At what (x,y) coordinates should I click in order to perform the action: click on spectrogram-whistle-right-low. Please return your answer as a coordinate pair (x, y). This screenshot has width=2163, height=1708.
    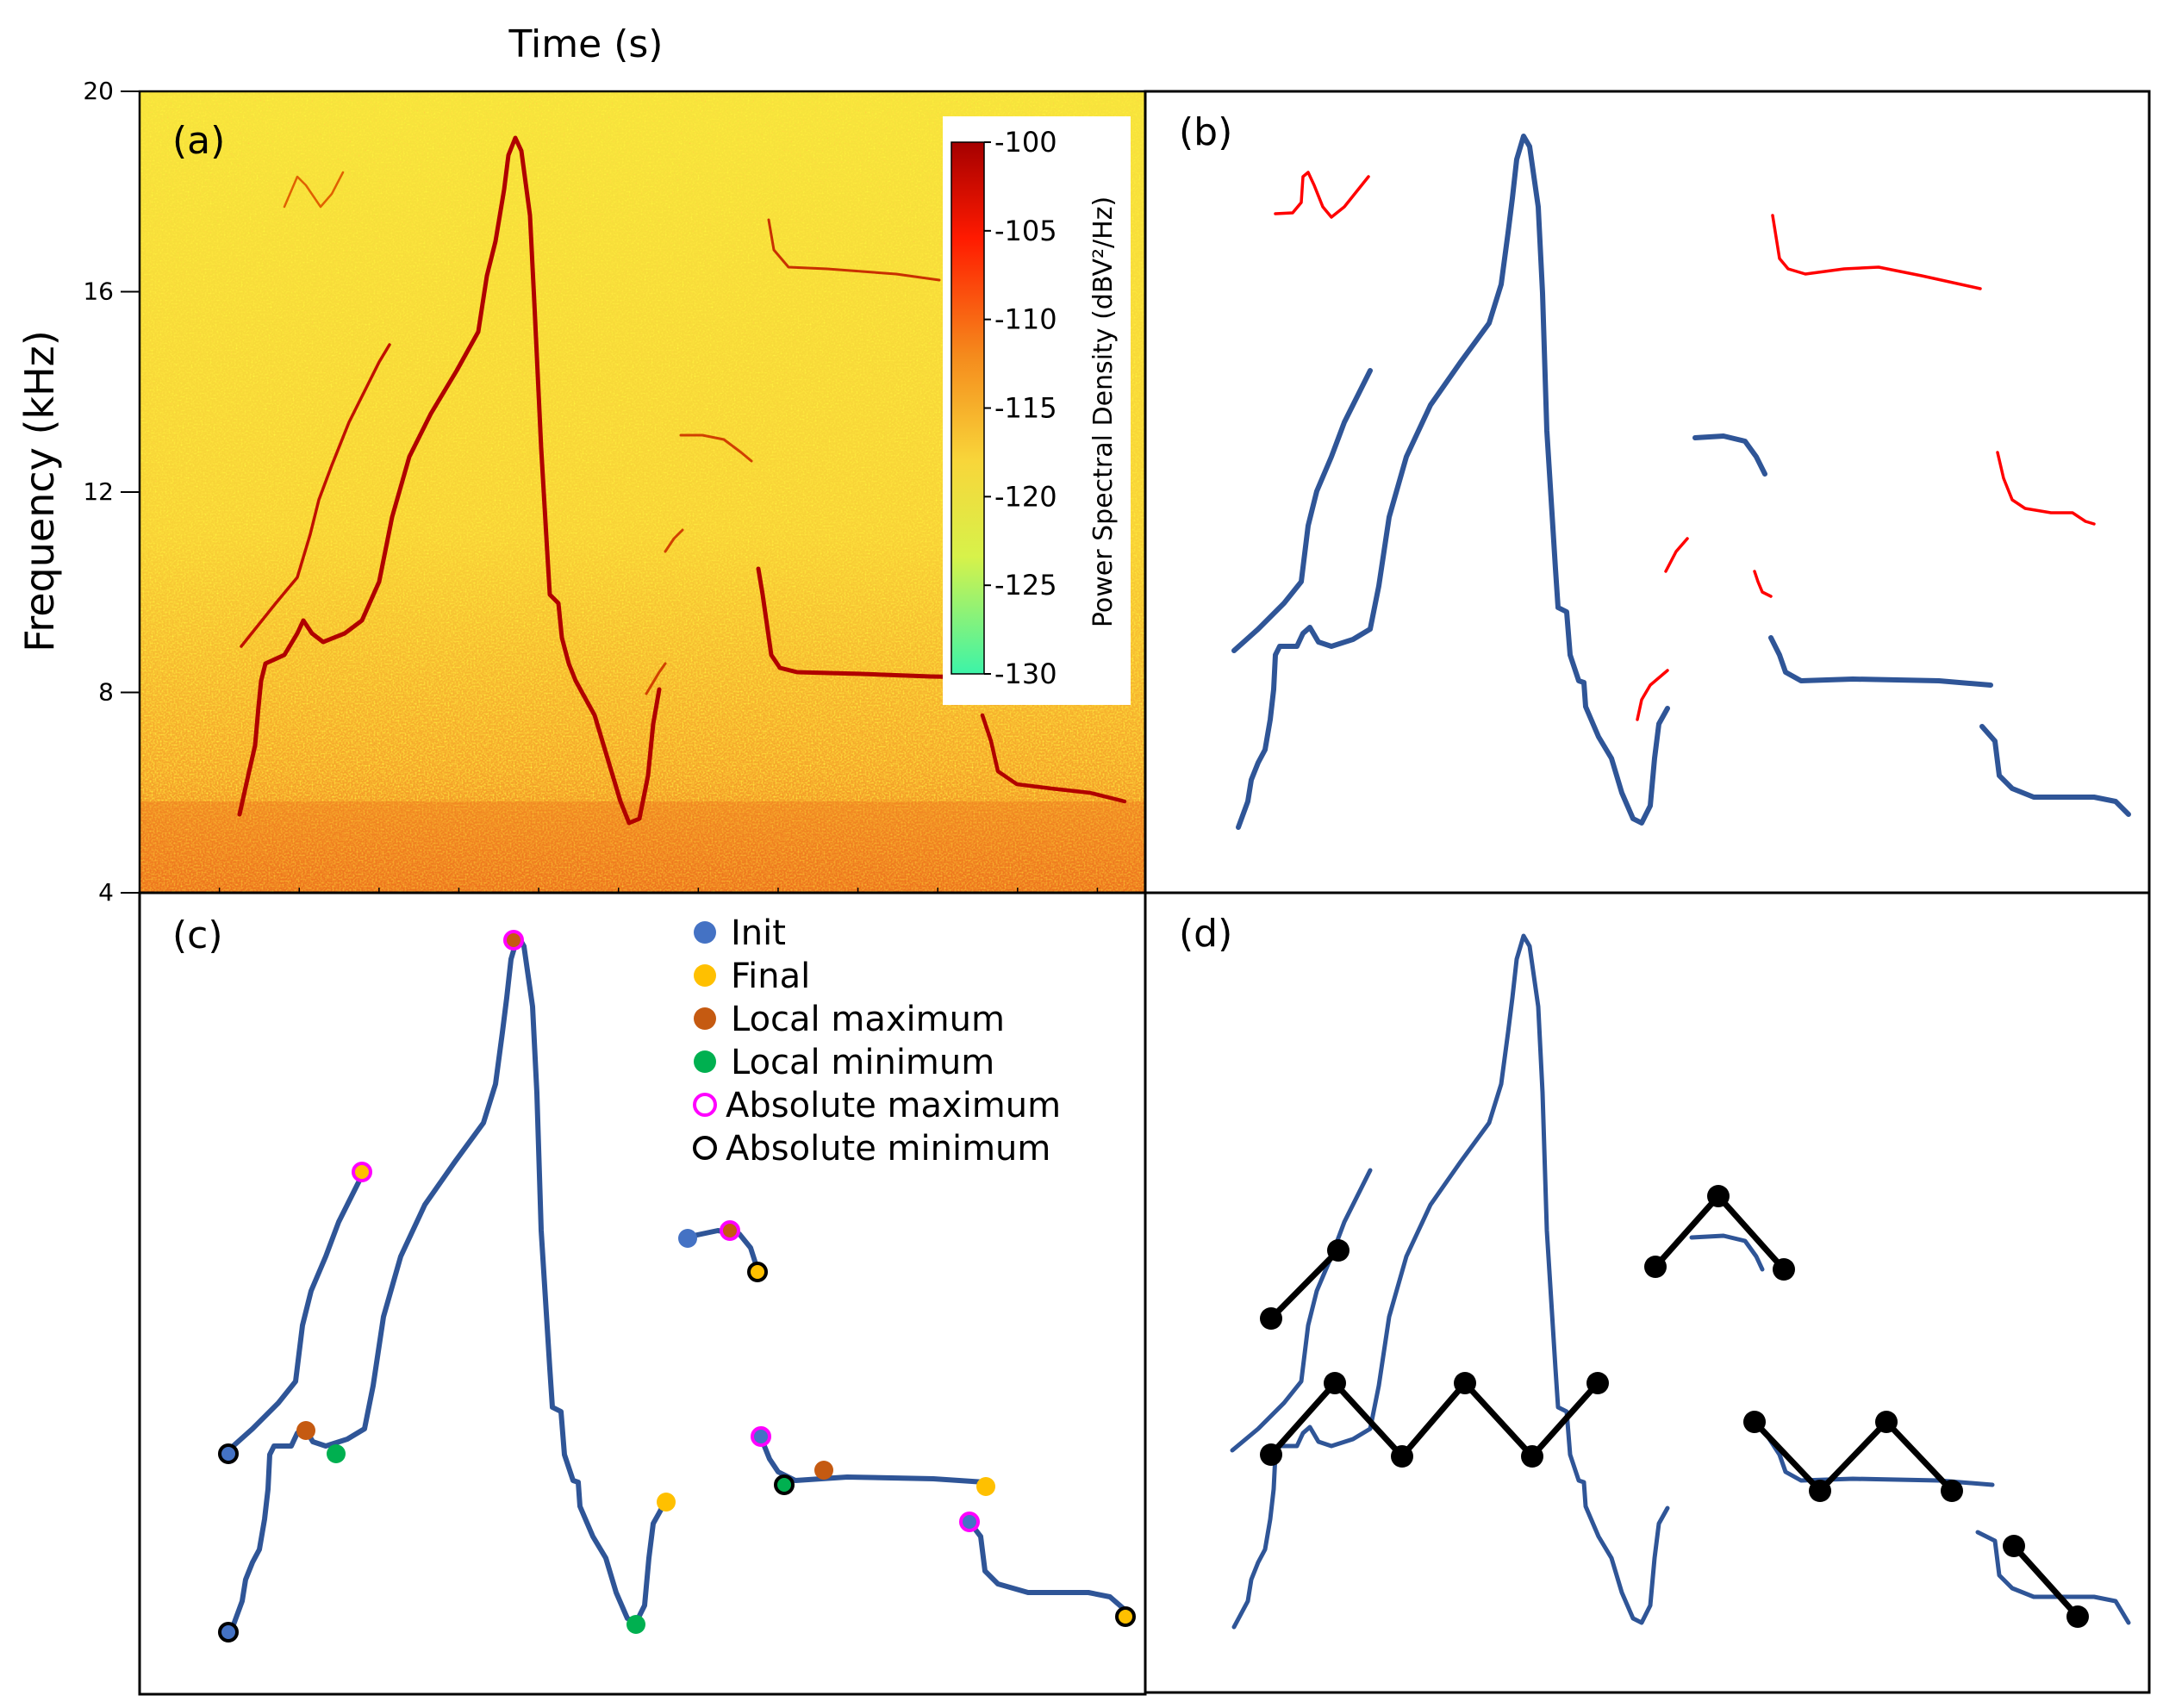
    Looking at the image, I should click on (868, 623).